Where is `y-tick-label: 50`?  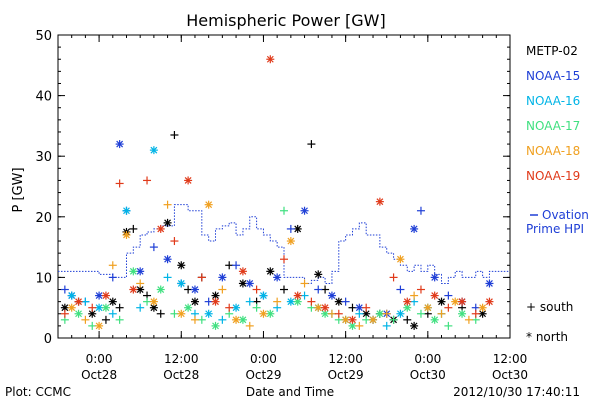 y-tick-label: 50 is located at coordinates (43, 36).